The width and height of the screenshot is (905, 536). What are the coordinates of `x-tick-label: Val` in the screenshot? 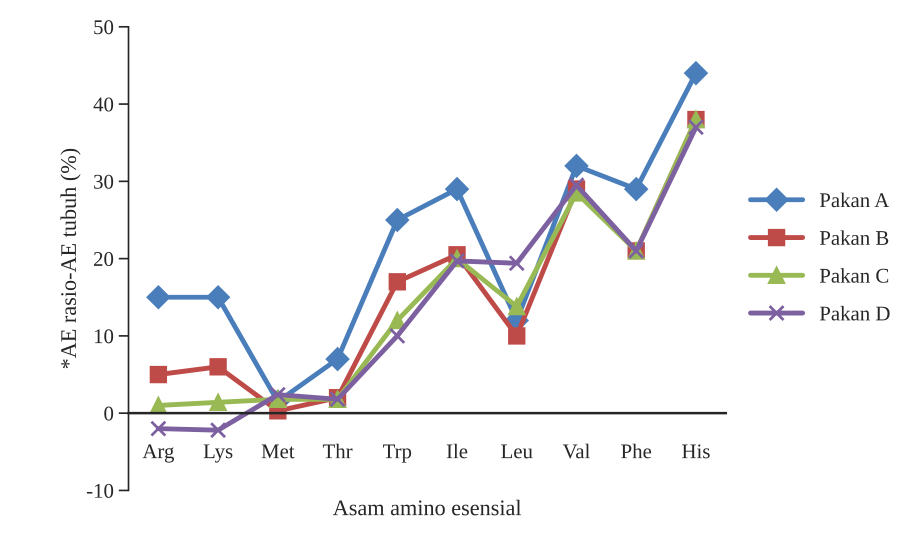 It's located at (576, 451).